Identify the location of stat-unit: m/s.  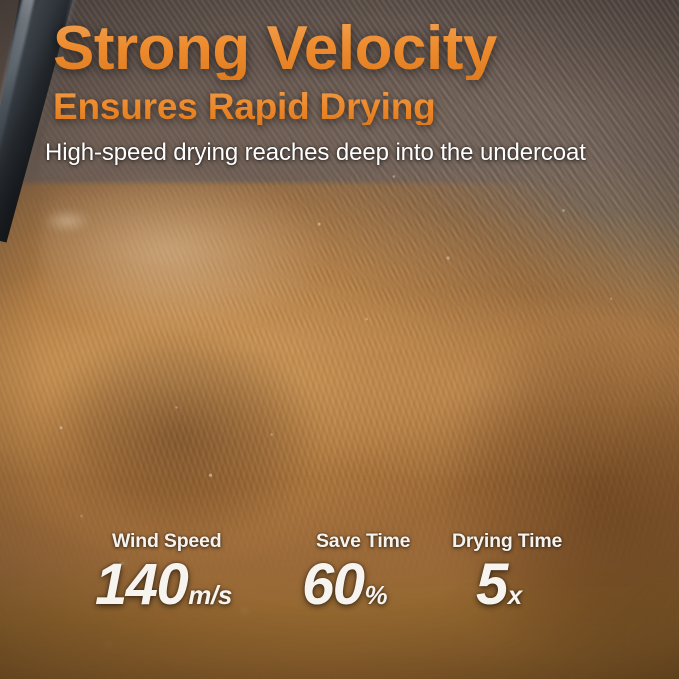
(210, 594).